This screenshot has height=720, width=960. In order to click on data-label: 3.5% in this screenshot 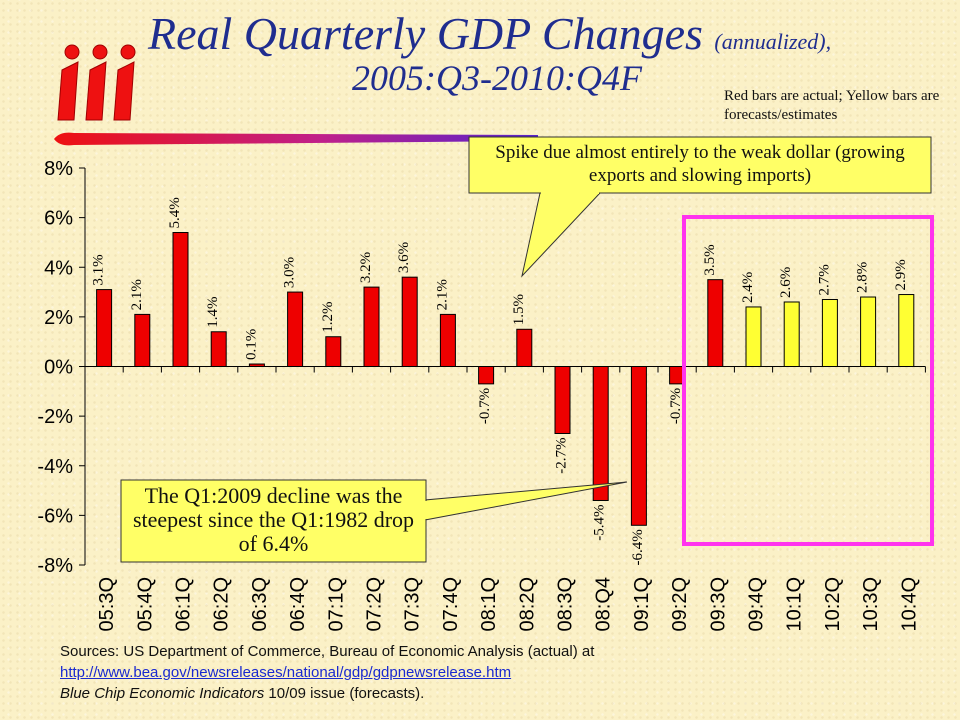, I will do `click(710, 259)`.